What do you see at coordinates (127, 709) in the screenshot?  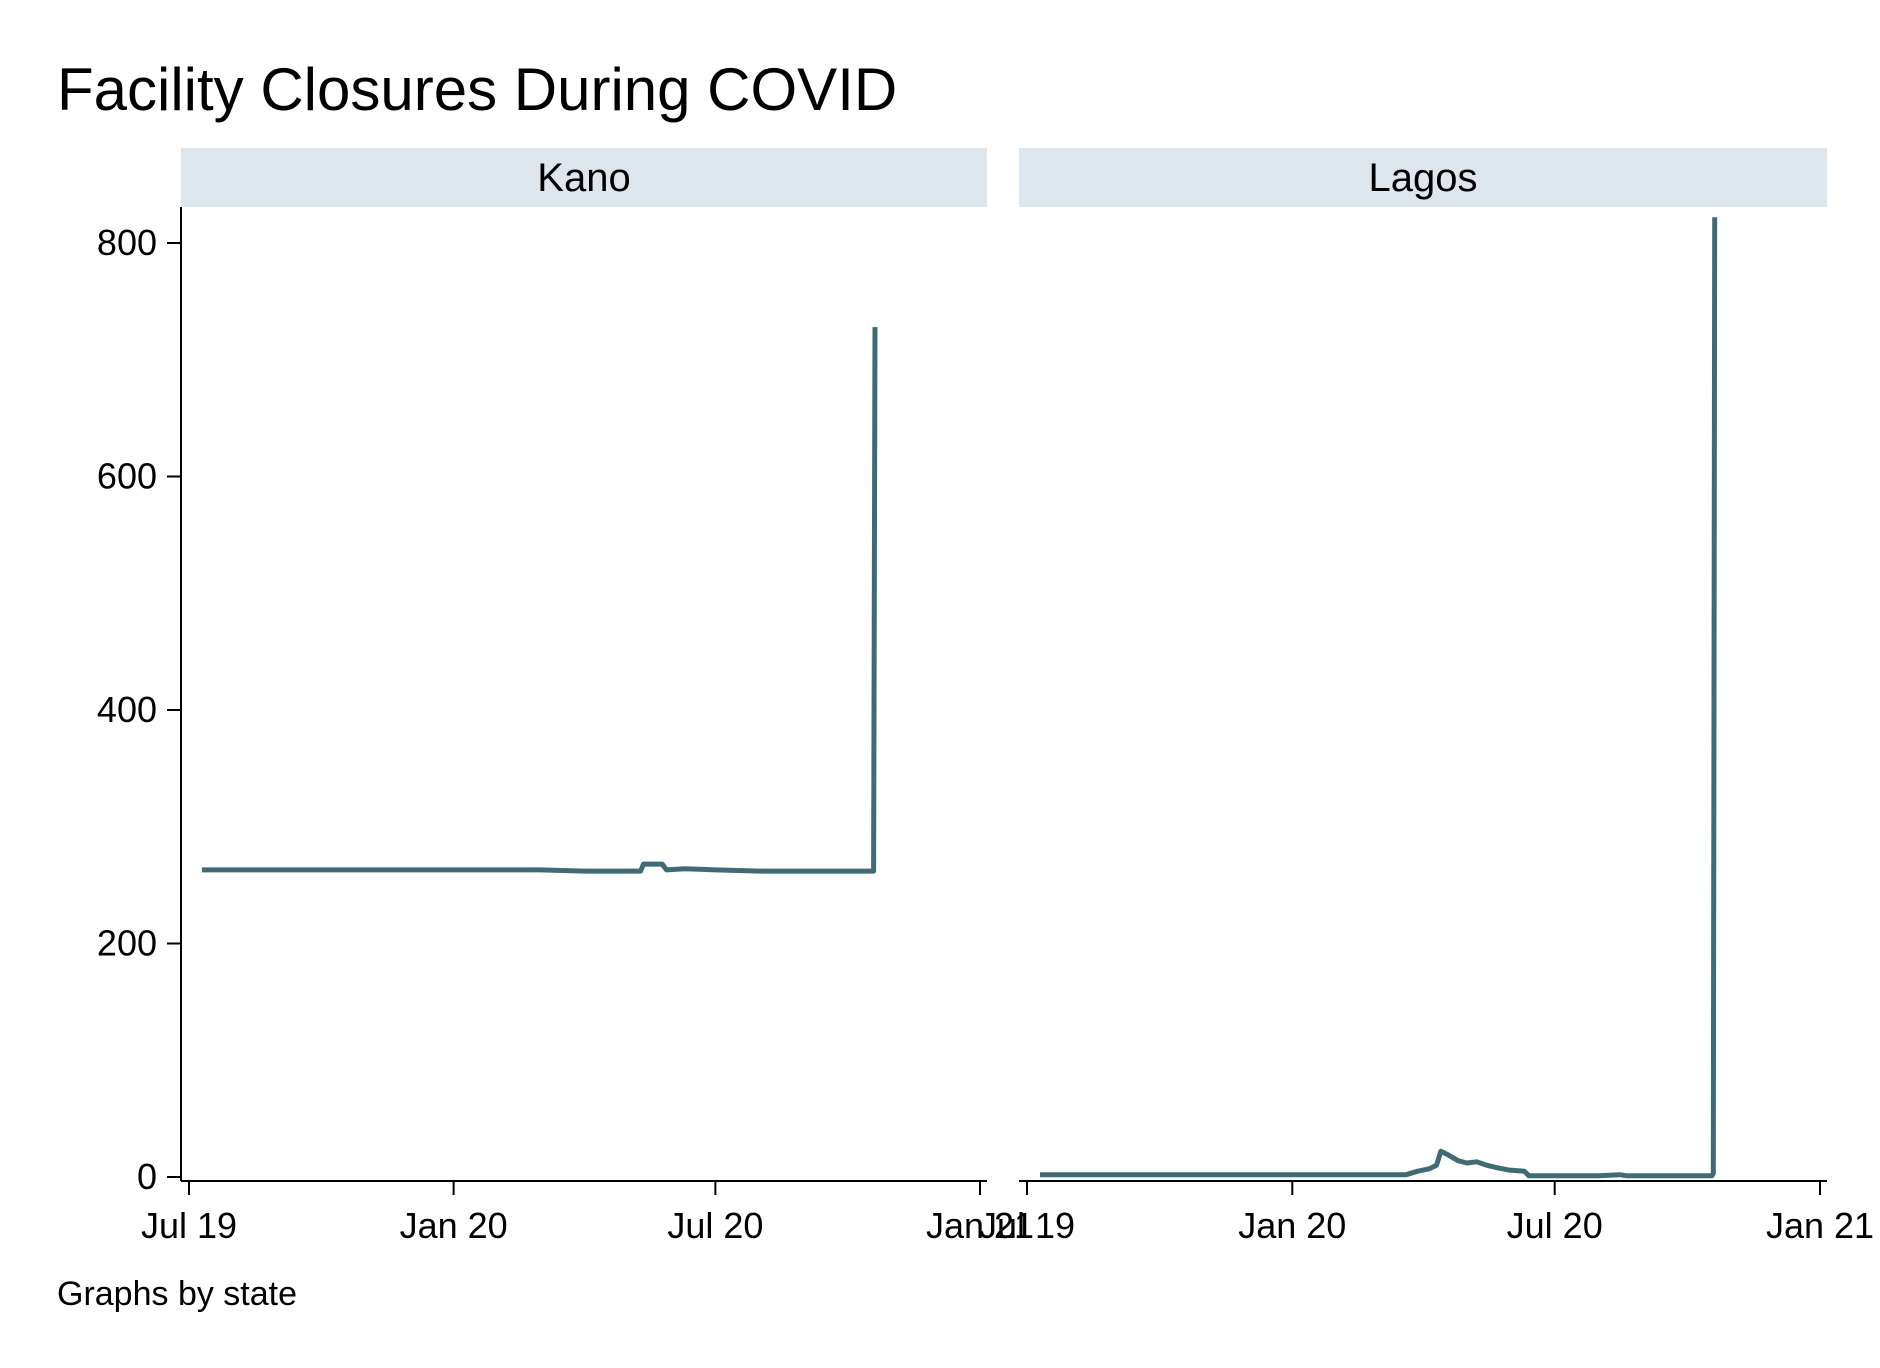 I see `y-tick-label: 400` at bounding box center [127, 709].